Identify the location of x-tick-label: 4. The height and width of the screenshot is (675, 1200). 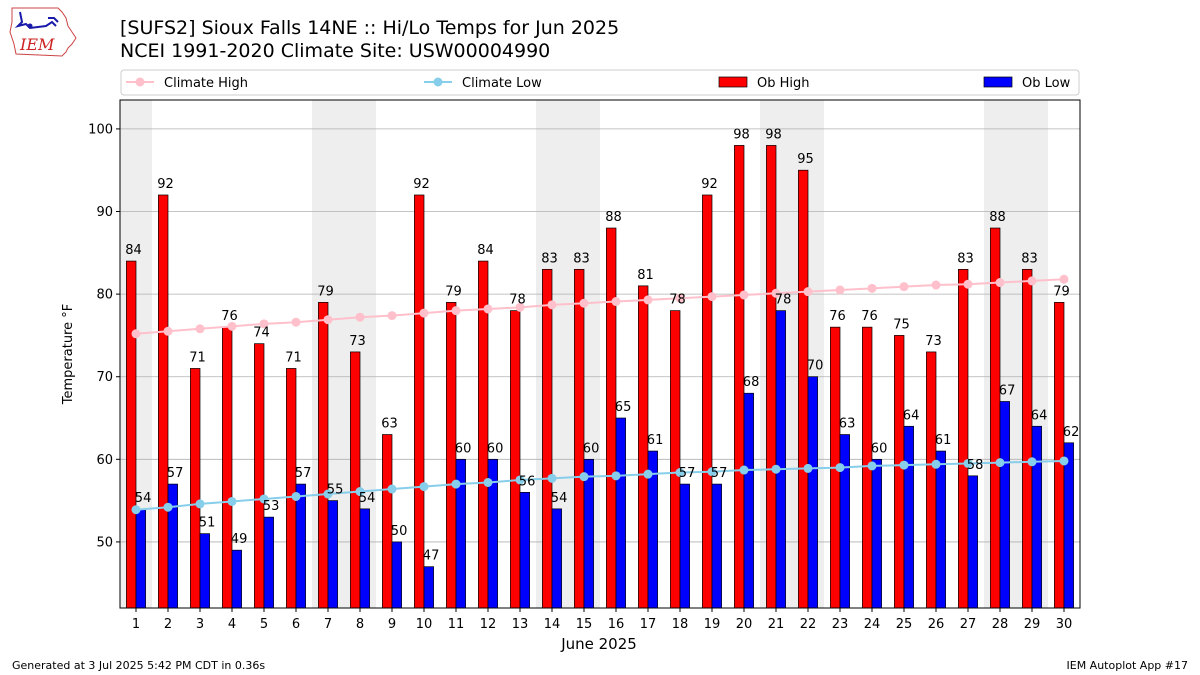
(232, 624).